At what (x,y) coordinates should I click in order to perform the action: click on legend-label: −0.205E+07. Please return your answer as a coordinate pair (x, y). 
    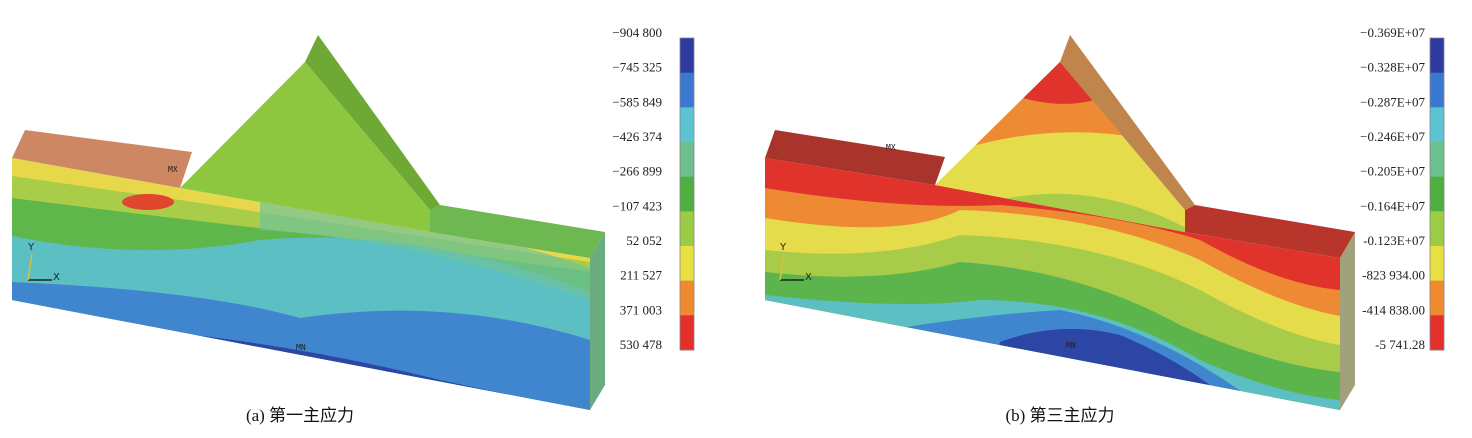
    Looking at the image, I should click on (1392, 171).